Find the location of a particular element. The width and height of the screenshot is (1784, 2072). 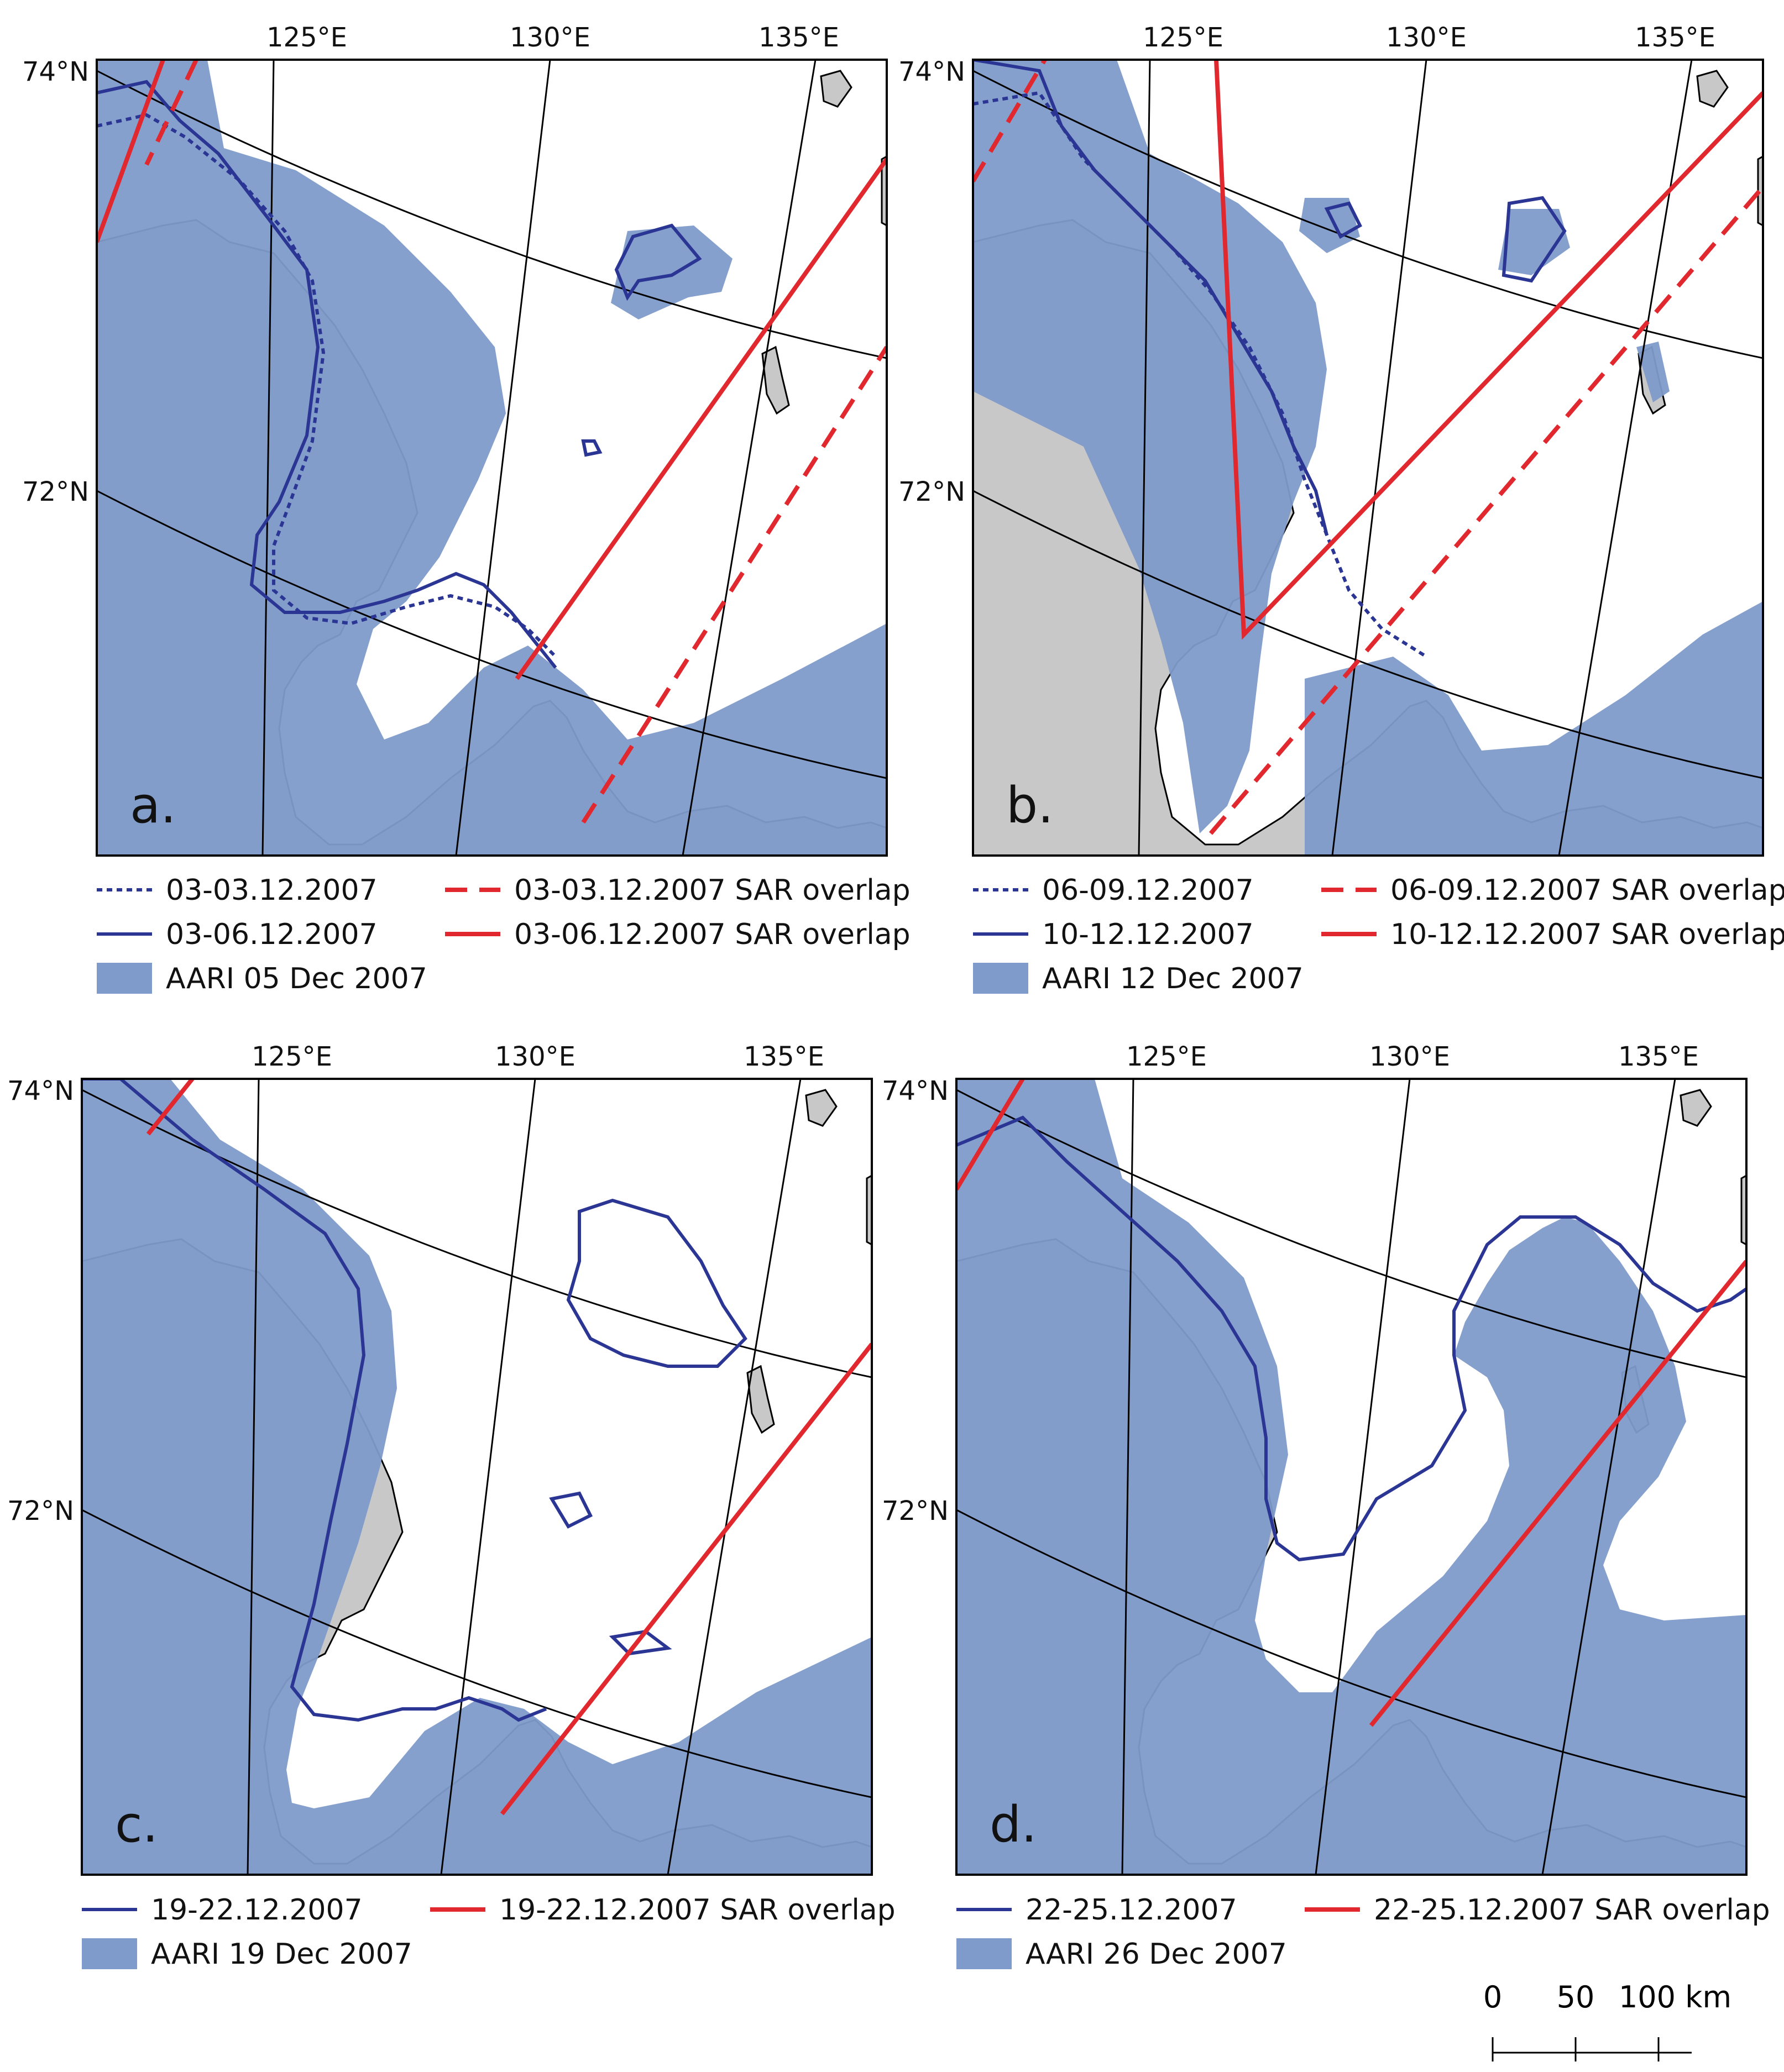

legend-label: 22-25.12.2007 is located at coordinates (1131, 1910).